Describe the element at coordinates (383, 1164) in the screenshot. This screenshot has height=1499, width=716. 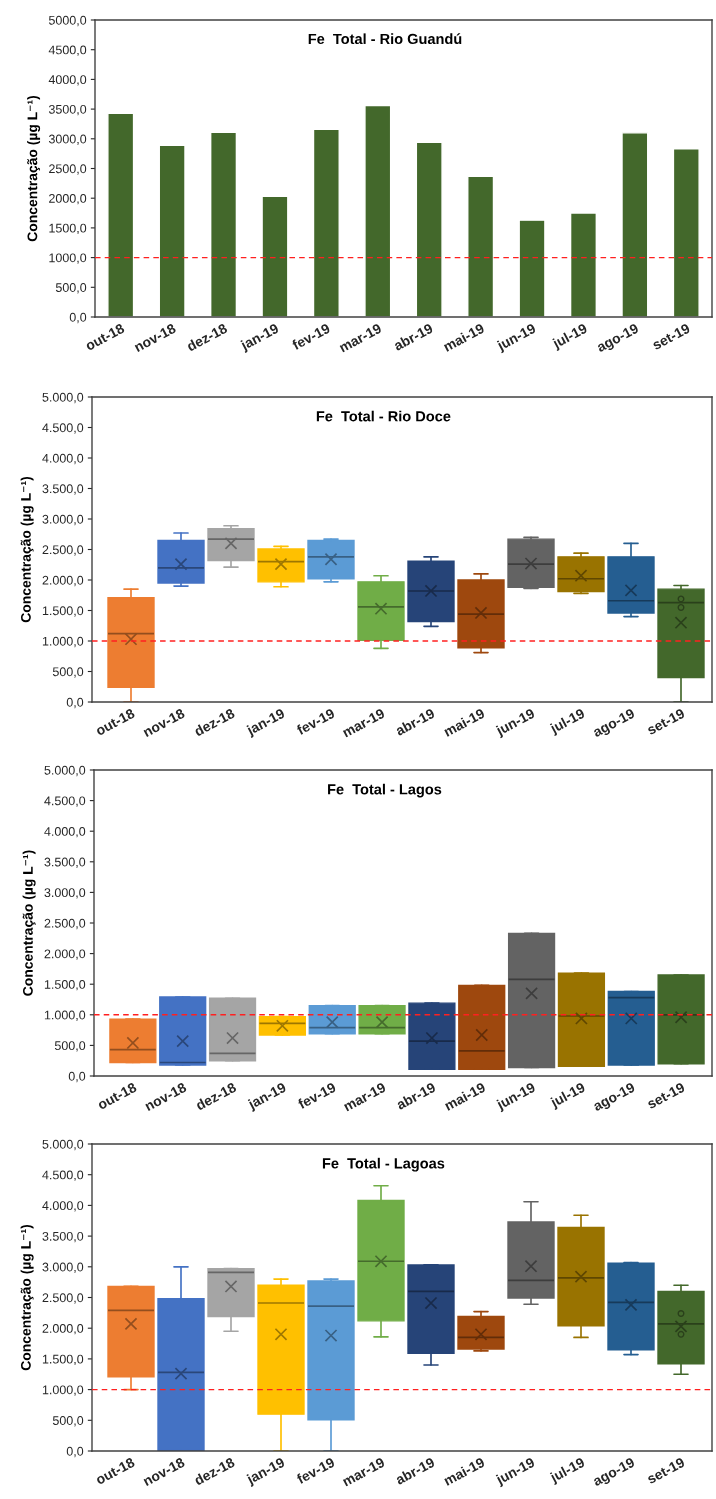
I see `text: Fe Total - Lagoas` at that location.